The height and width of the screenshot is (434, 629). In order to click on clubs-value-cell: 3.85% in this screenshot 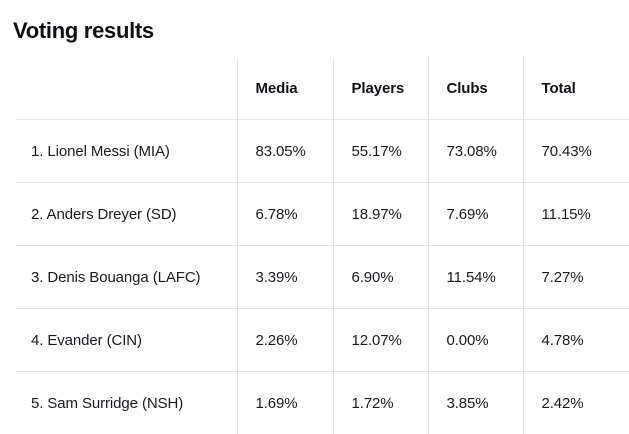, I will do `click(475, 403)`.